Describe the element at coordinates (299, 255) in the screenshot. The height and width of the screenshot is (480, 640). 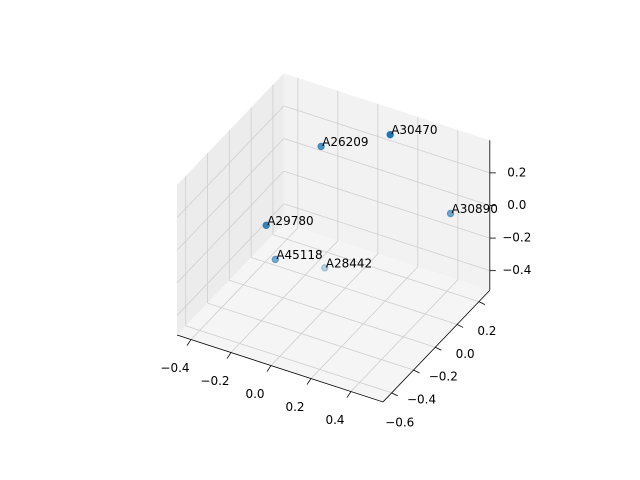
I see `point-label: A45118` at that location.